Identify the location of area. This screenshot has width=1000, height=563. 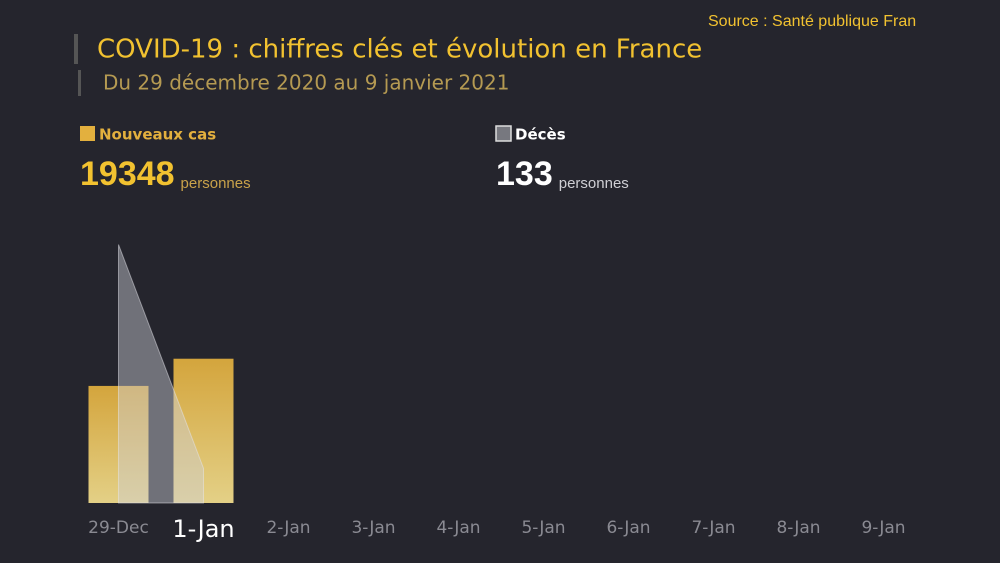
(161, 374).